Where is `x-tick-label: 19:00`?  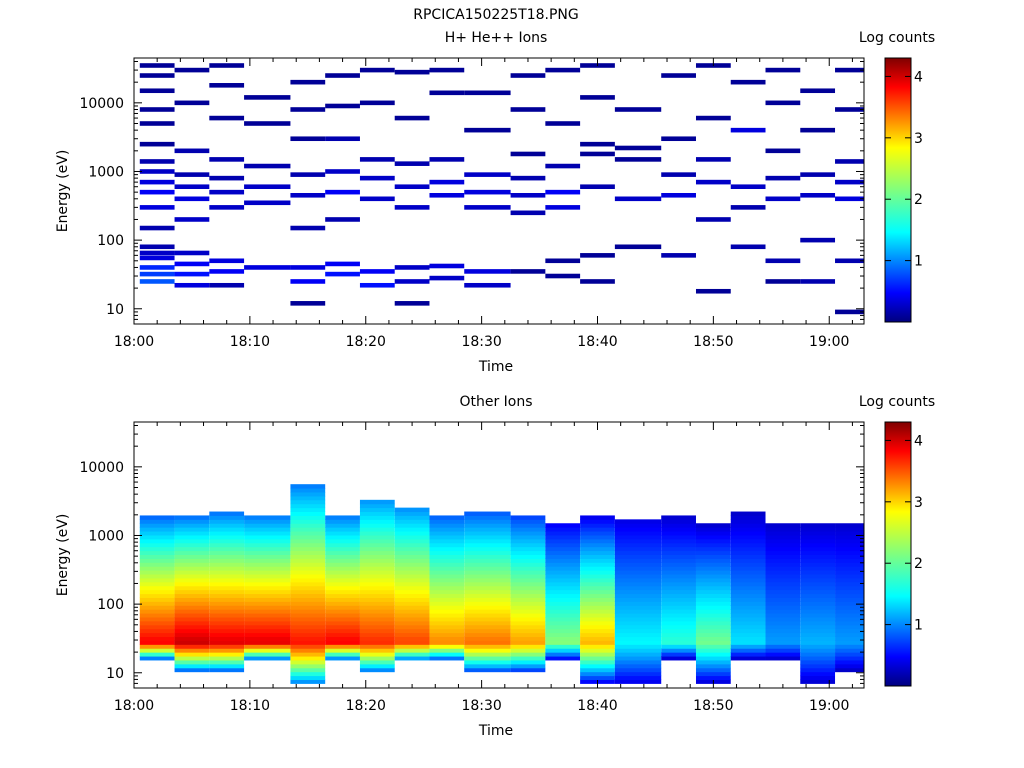 x-tick-label: 19:00 is located at coordinates (829, 342).